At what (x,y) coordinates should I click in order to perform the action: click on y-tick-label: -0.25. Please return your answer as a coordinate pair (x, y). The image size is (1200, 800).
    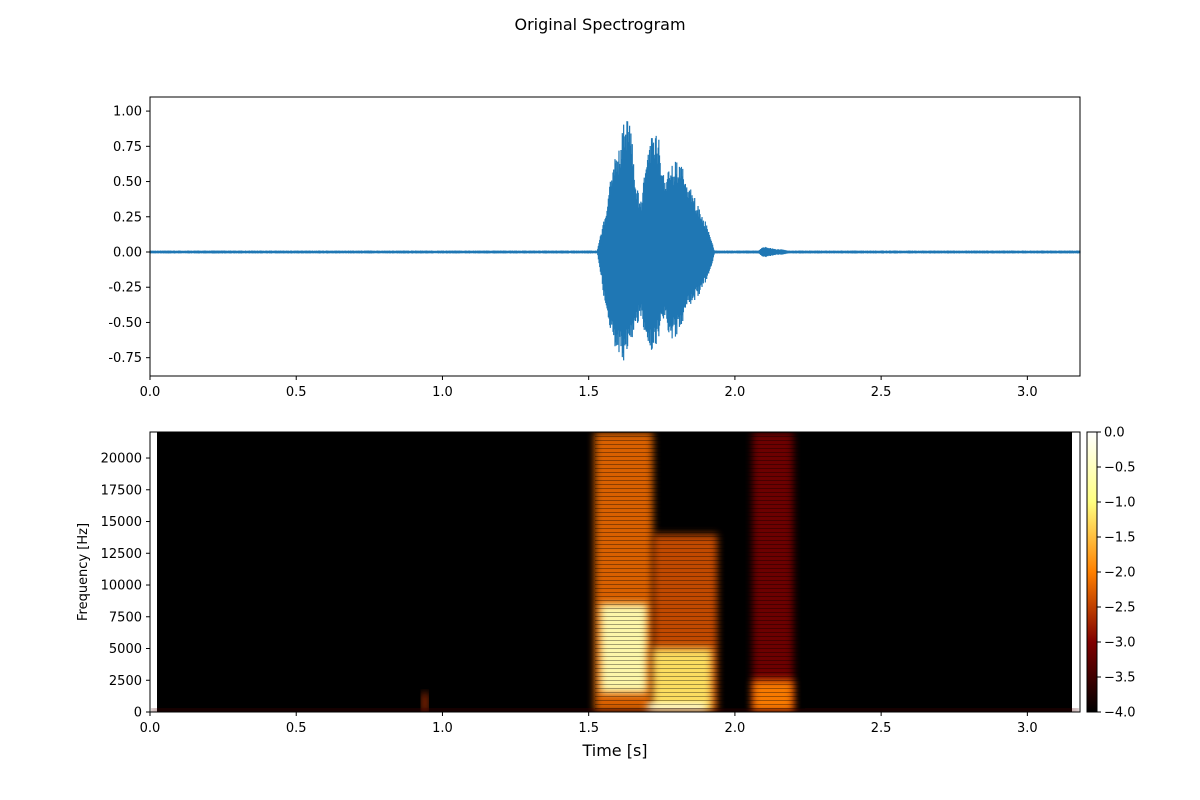
    Looking at the image, I should click on (125, 288).